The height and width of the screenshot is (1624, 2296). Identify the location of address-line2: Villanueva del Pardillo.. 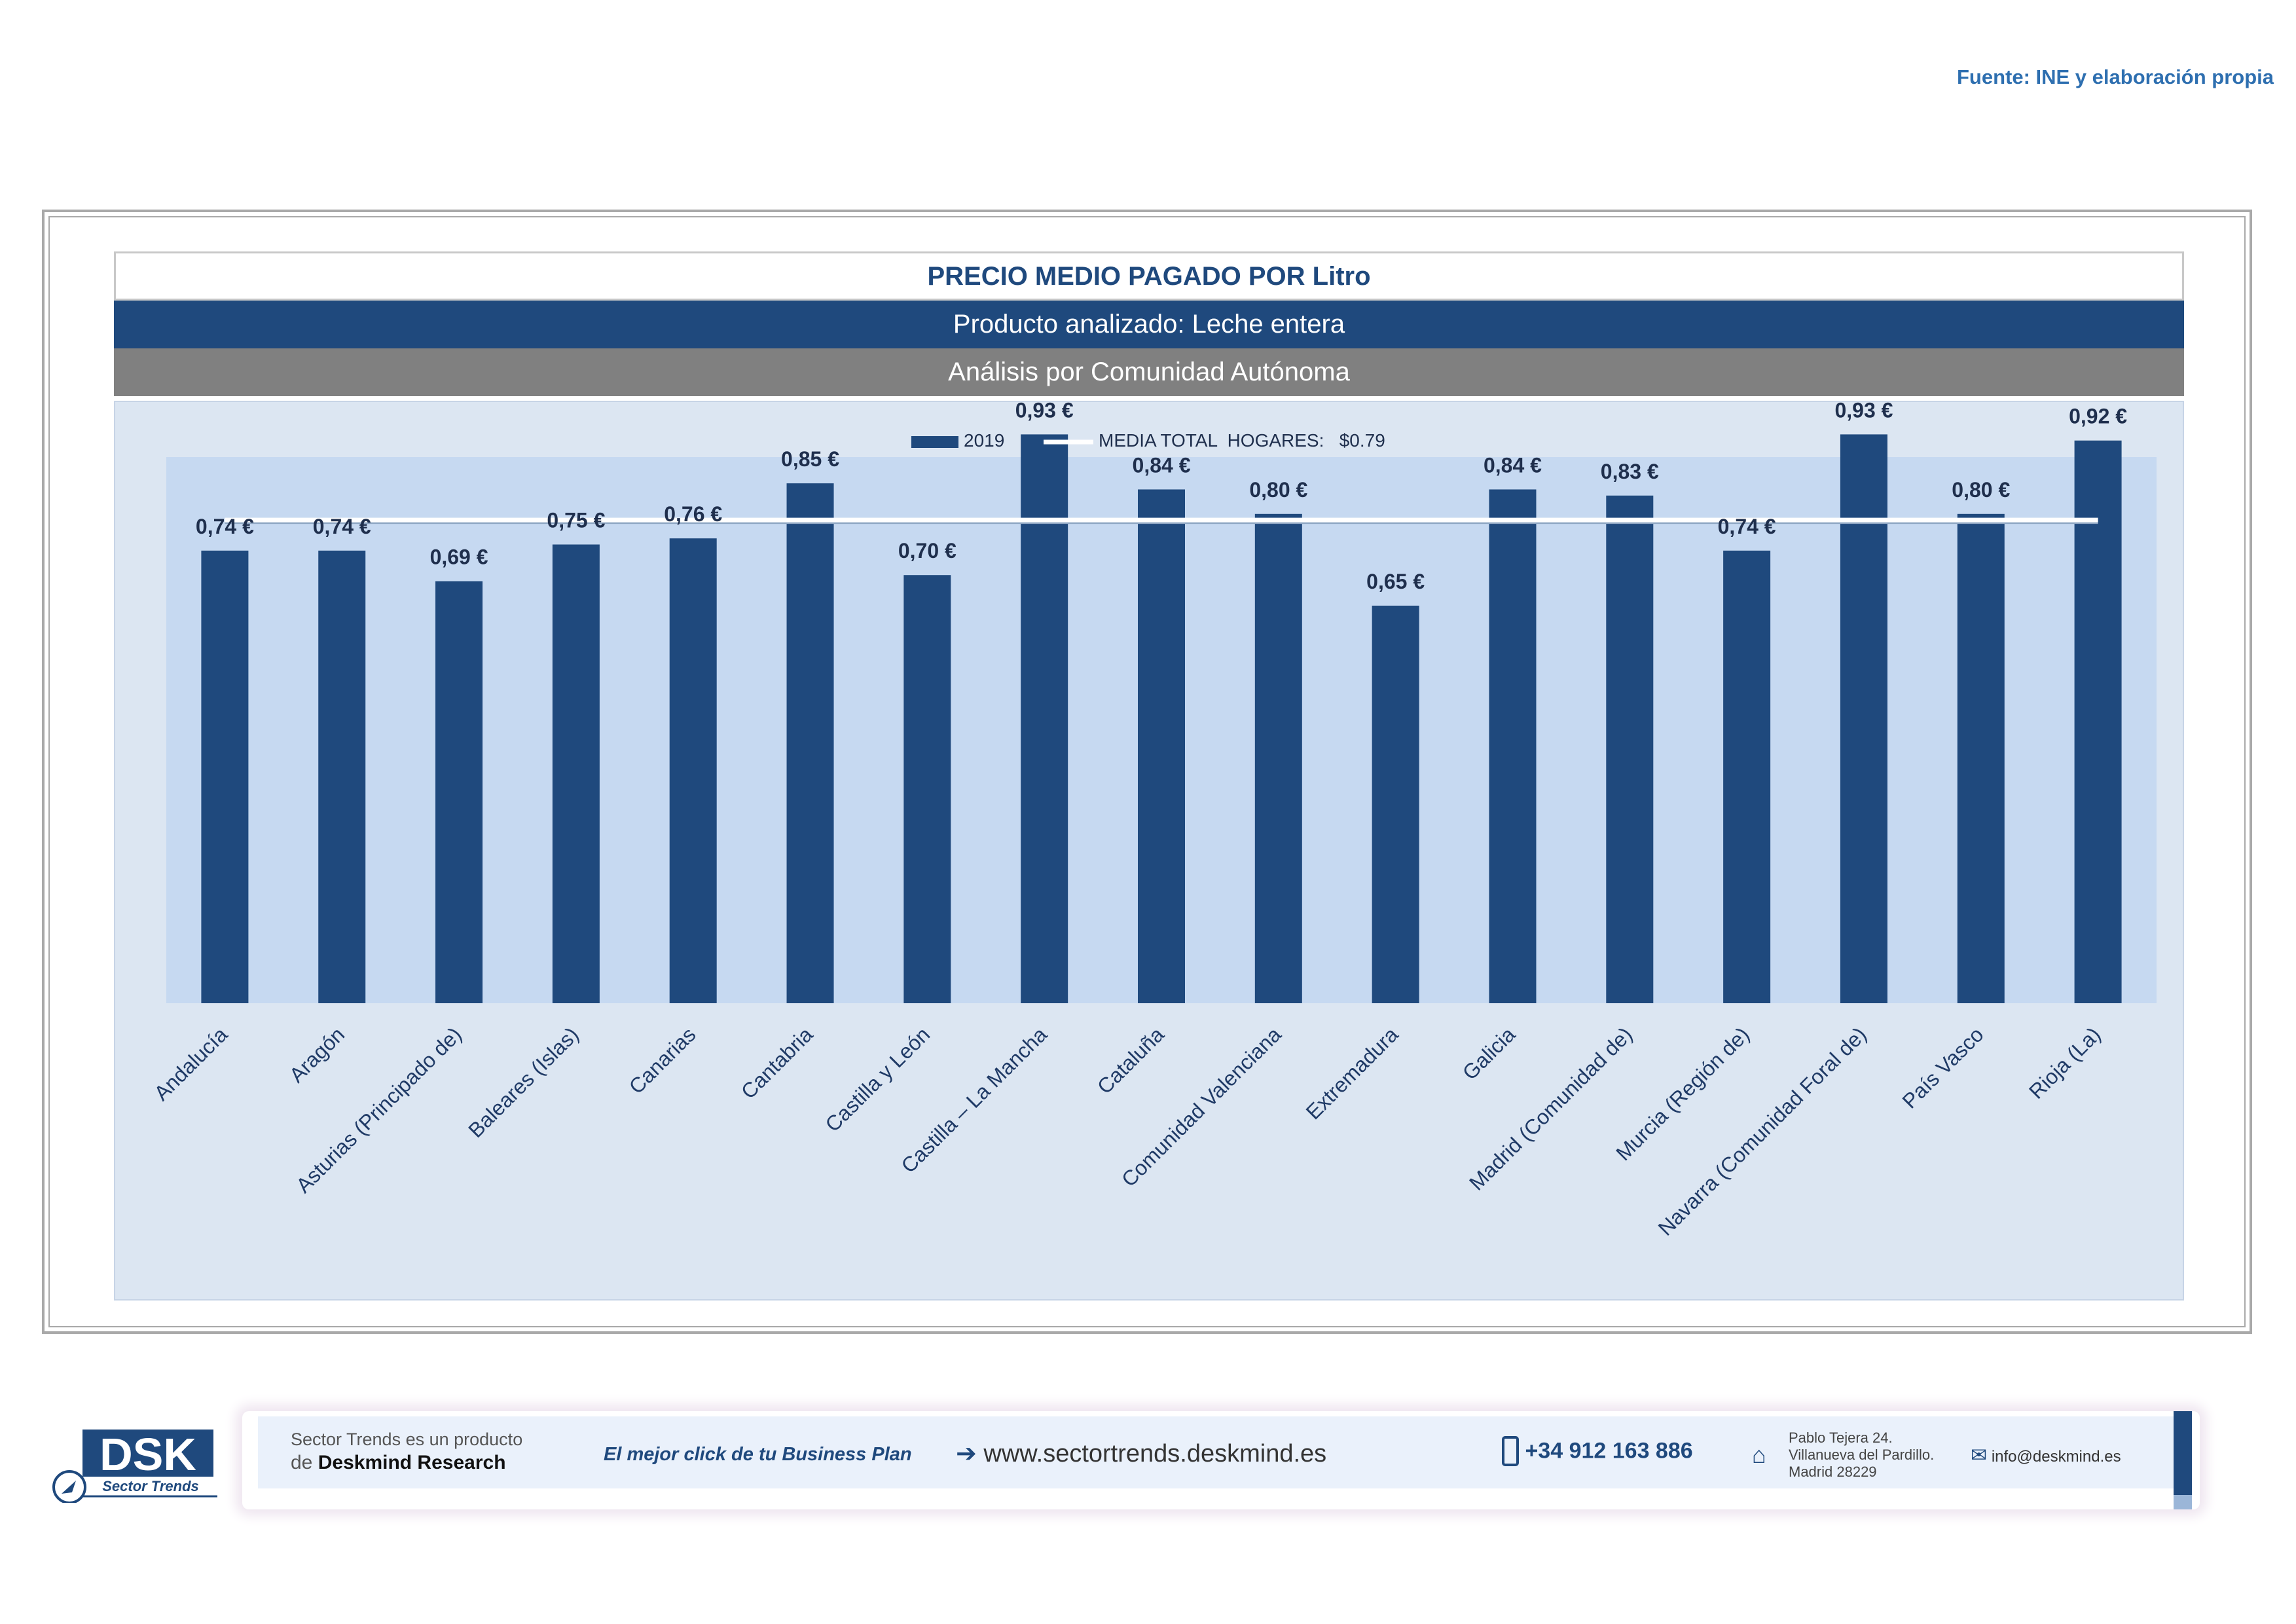
(1862, 1455).